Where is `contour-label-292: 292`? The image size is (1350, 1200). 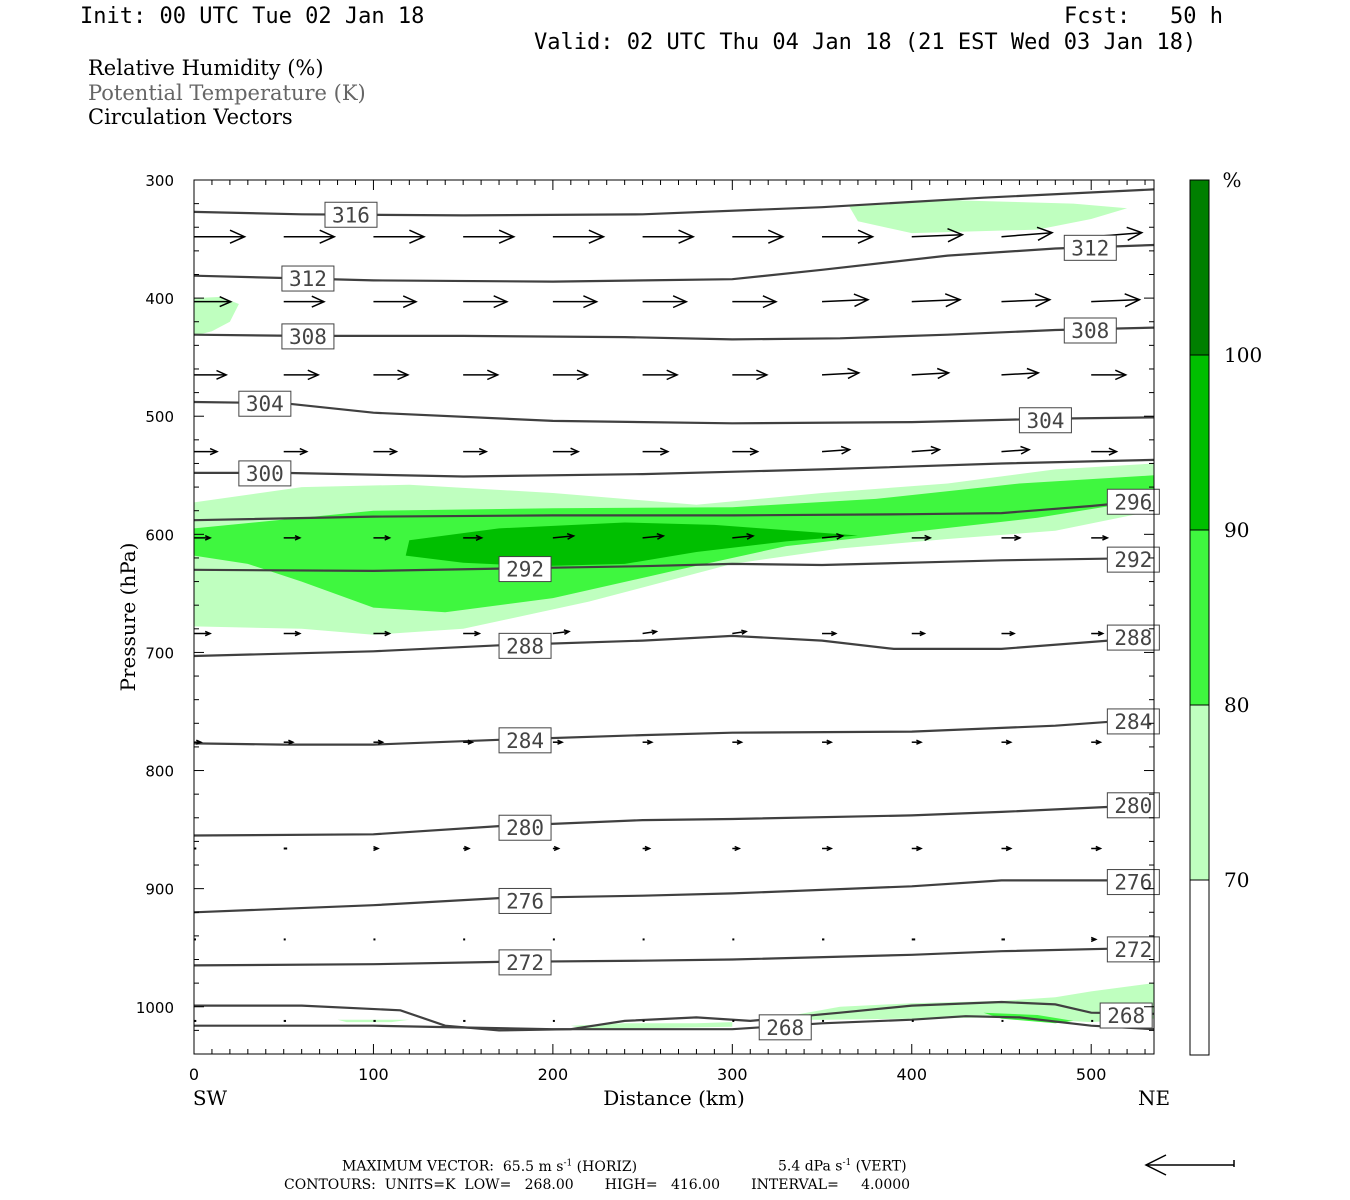 contour-label-292: 292 is located at coordinates (525, 569).